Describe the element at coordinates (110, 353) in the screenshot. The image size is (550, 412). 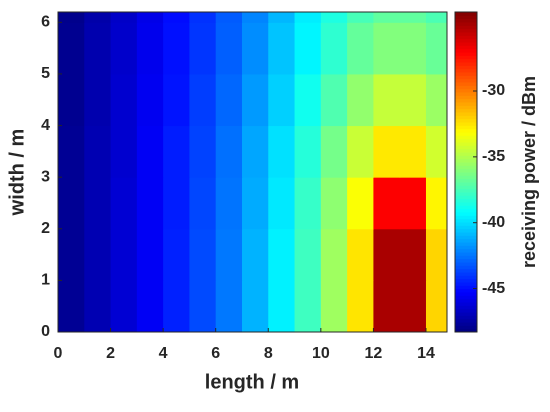
I see `x-tick-label: 2` at that location.